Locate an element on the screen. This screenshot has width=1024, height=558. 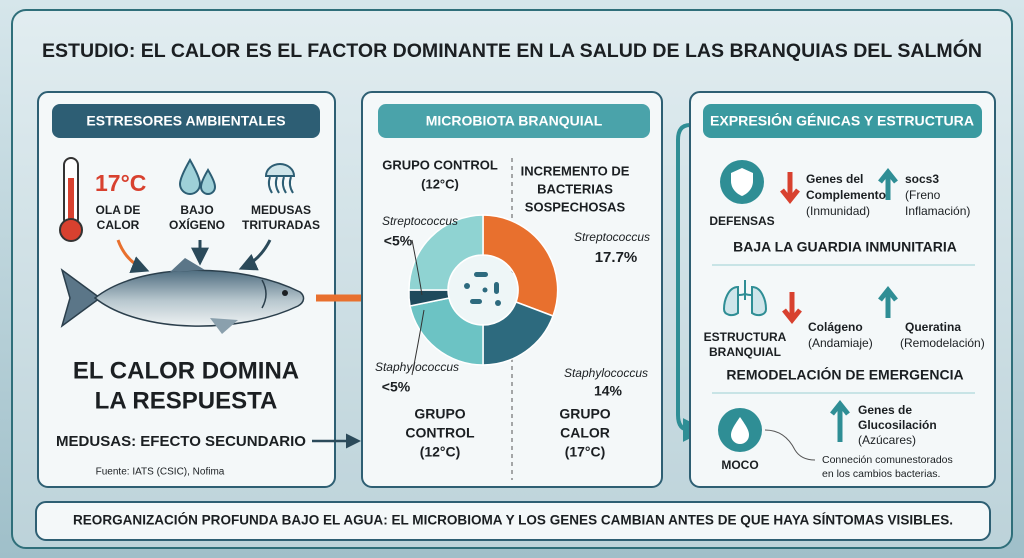
stressor-label: OLA DE is located at coordinates (118, 210).